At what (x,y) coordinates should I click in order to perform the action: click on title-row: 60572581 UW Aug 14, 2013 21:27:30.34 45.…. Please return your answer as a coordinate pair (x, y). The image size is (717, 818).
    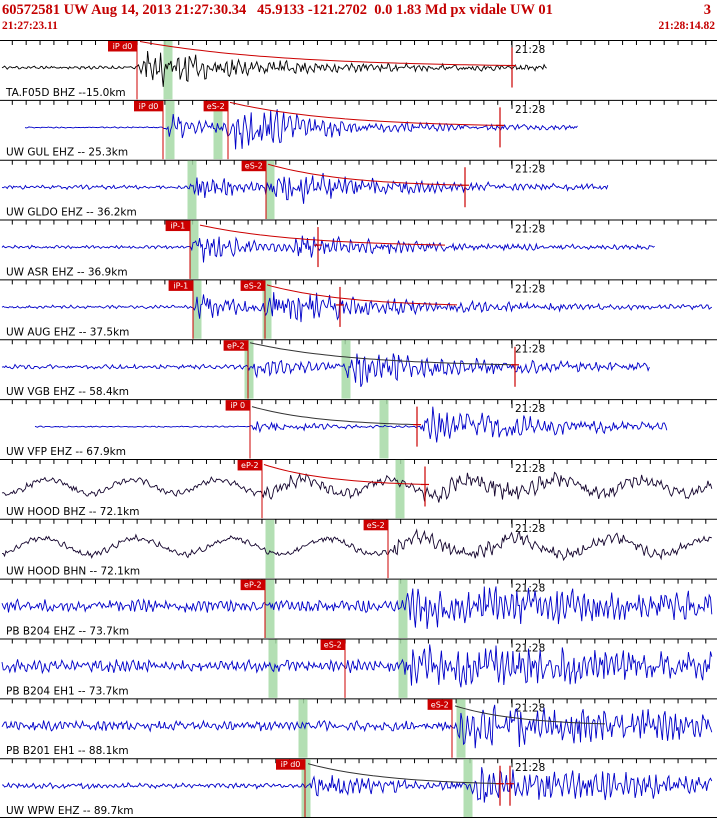
    Looking at the image, I should click on (358, 9).